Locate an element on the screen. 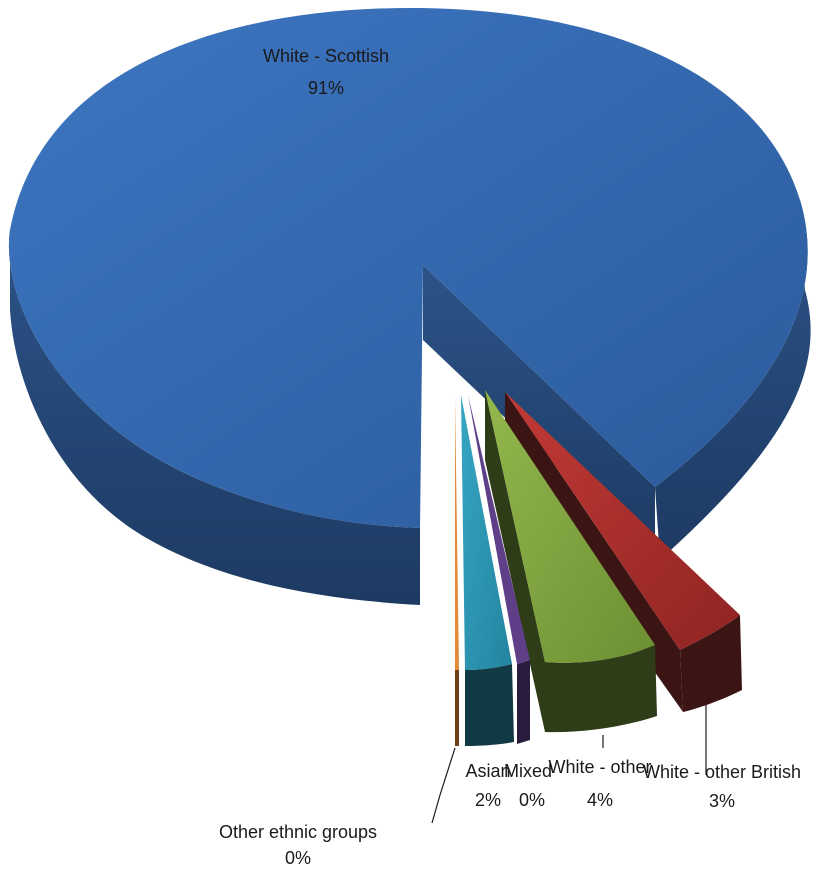 The width and height of the screenshot is (837, 872). leader-line-other-ethnic-groups is located at coordinates (443, 785).